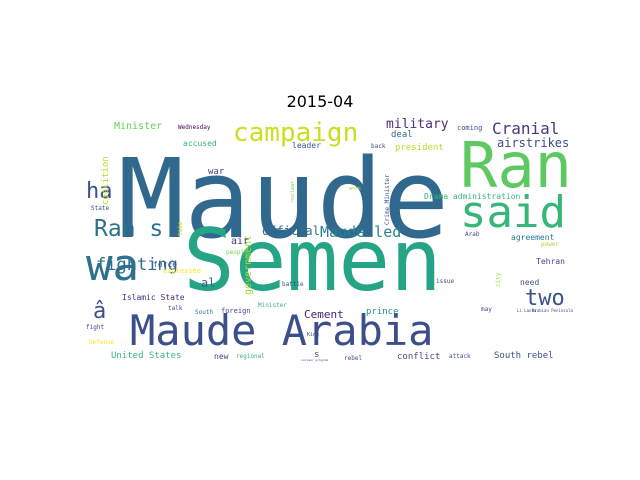  Describe the element at coordinates (472, 196) in the screenshot. I see `cloud-word: Drama administration` at that location.